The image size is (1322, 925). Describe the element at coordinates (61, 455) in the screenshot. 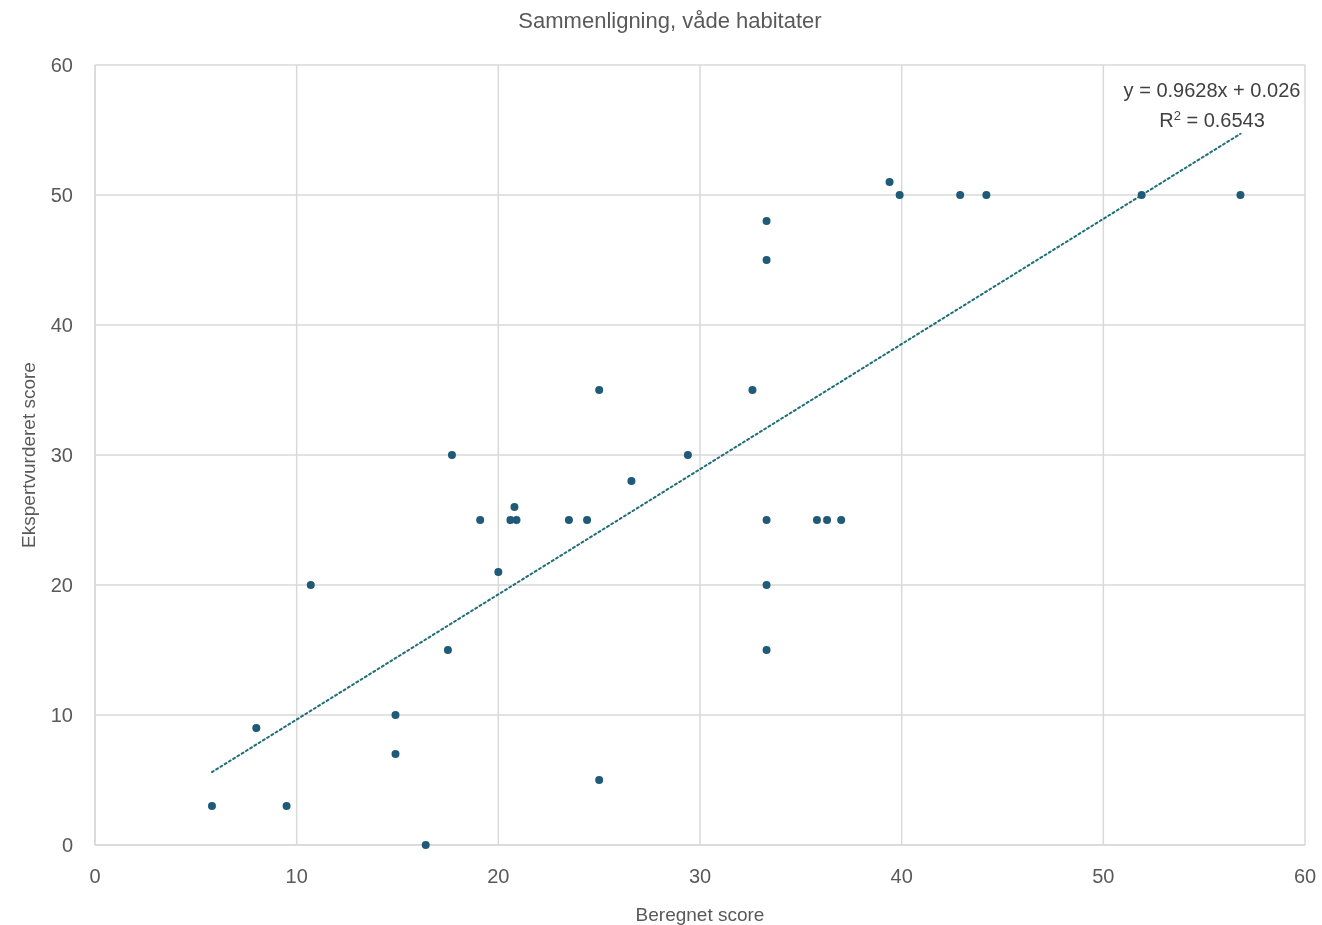

I see `y-tick-label: 30` at that location.